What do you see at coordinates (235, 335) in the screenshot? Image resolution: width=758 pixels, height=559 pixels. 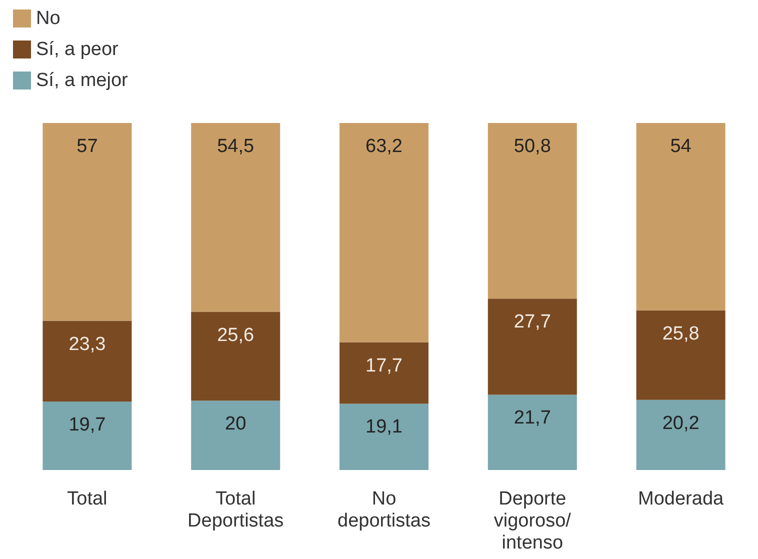 I see `data-label: 25,6` at bounding box center [235, 335].